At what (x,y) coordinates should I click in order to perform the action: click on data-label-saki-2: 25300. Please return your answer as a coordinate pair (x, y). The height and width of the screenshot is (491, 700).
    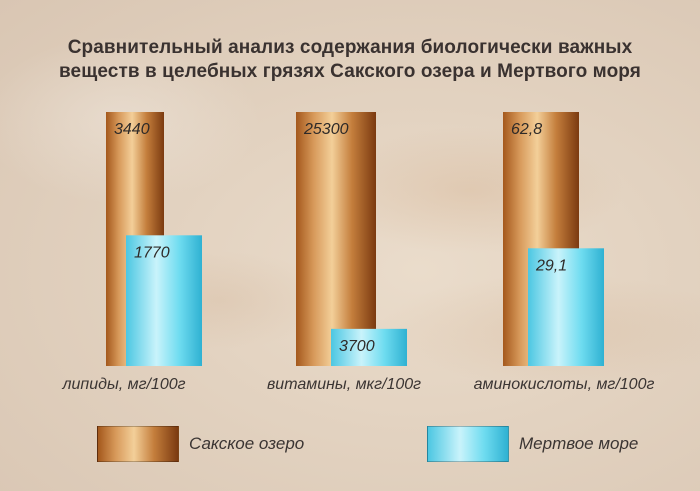
    Looking at the image, I should click on (326, 129).